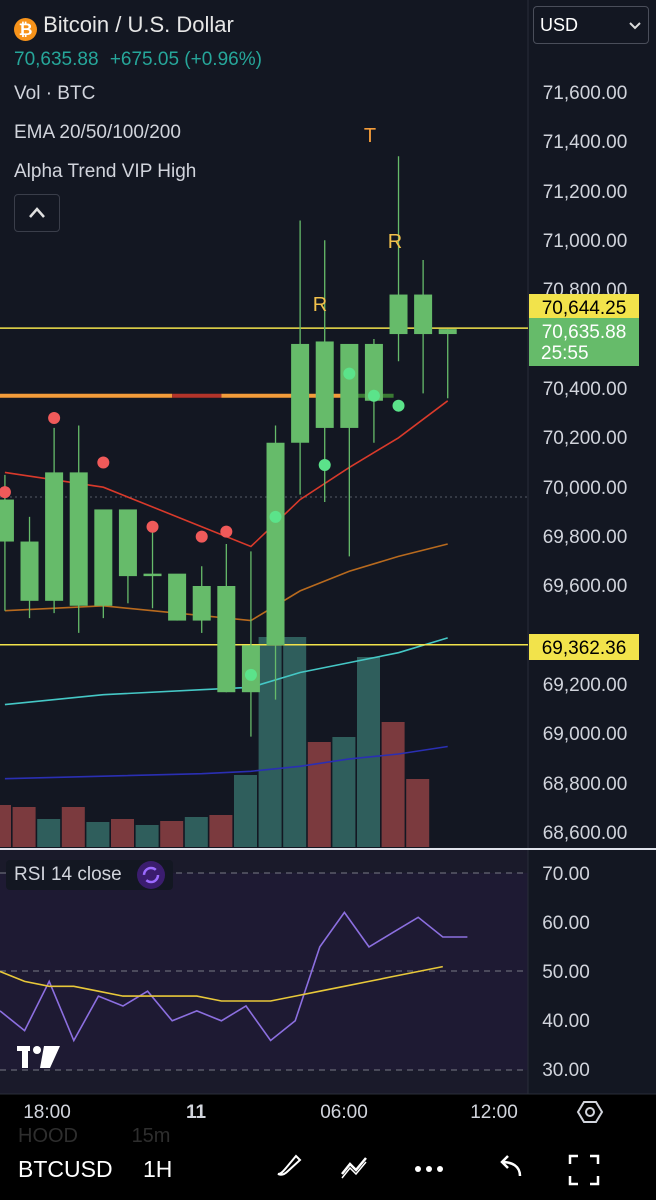  What do you see at coordinates (590, 1112) in the screenshot?
I see `axis-settings-icon` at bounding box center [590, 1112].